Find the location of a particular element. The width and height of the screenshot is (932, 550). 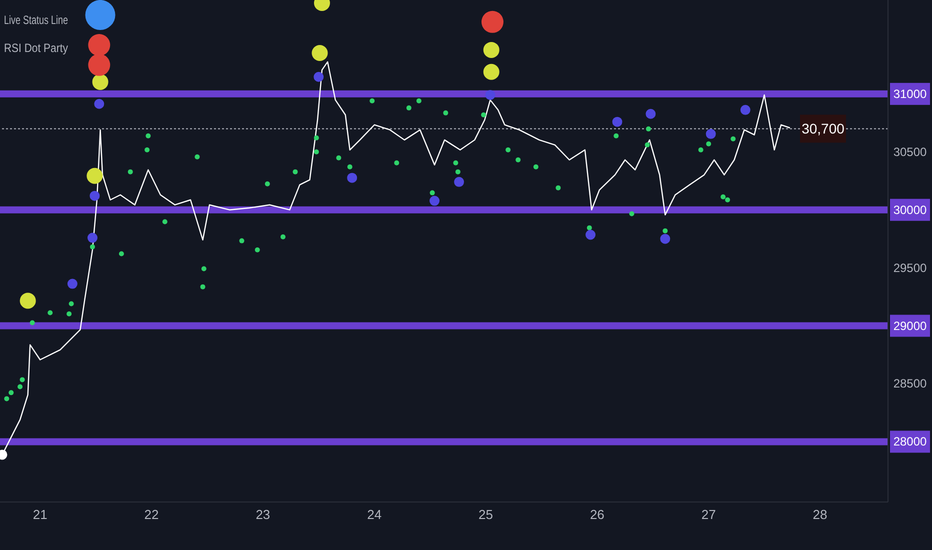

y-tick-label: 30500 is located at coordinates (910, 151).